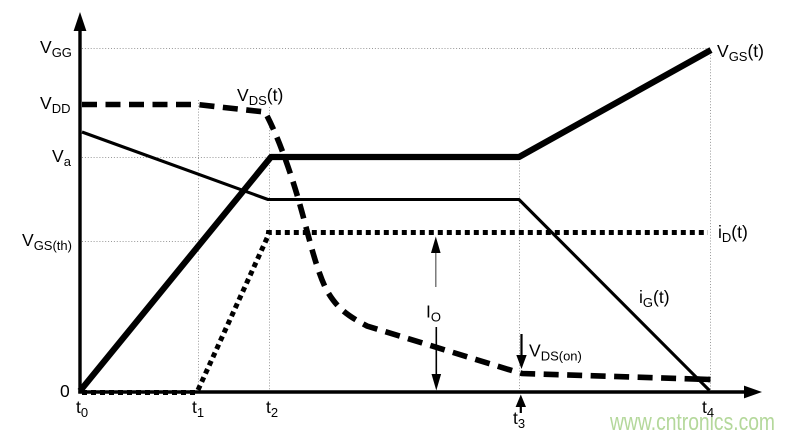 This screenshot has width=795, height=440. What do you see at coordinates (692, 422) in the screenshot?
I see `svg-text: www.cntronics.com` at bounding box center [692, 422].